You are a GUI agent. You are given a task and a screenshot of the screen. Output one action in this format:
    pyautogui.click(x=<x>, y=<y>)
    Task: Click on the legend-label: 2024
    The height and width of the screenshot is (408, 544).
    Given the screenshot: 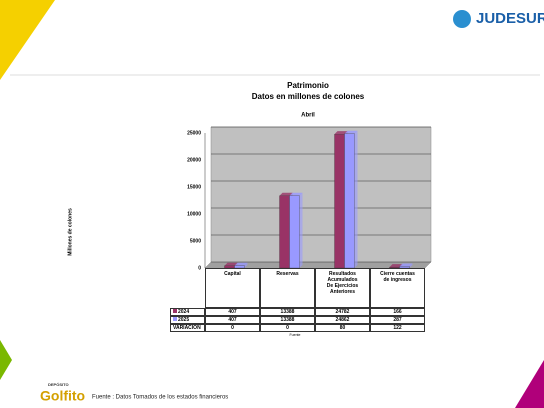 What is the action you would take?
    pyautogui.click(x=187, y=312)
    